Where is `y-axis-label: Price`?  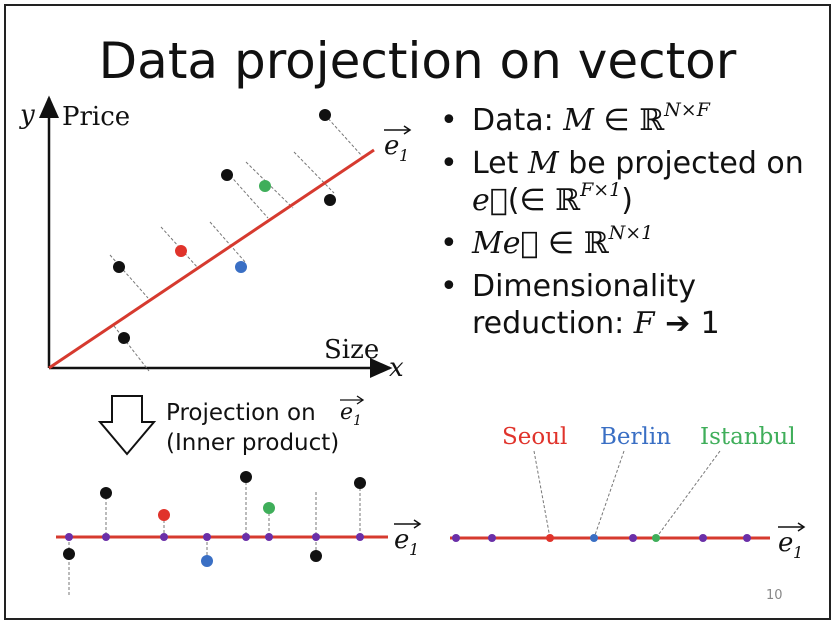
y-axis-label: Price is located at coordinates (96, 117).